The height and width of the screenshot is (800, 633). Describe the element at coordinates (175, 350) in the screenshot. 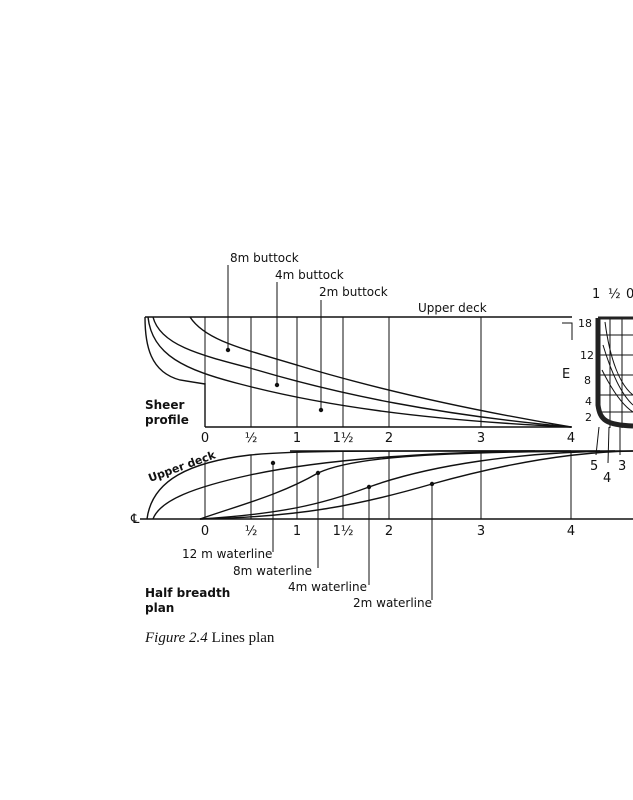

I see `stem-line` at that location.